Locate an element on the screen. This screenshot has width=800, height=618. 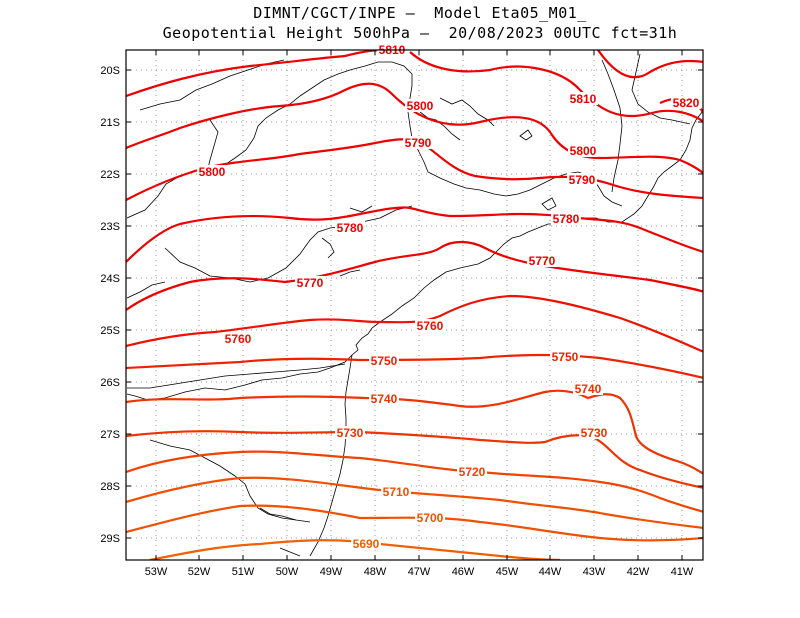
lon-label: 47W is located at coordinates (419, 572).